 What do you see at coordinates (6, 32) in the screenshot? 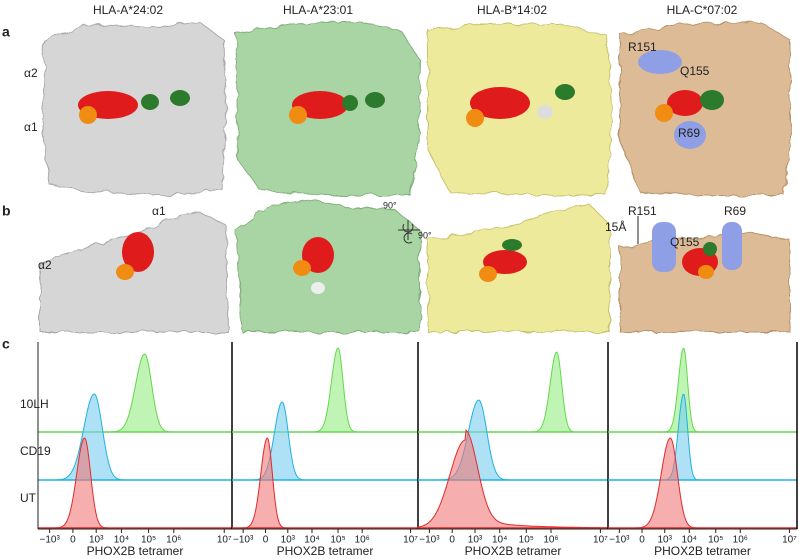
I see `panel-label: a` at bounding box center [6, 32].